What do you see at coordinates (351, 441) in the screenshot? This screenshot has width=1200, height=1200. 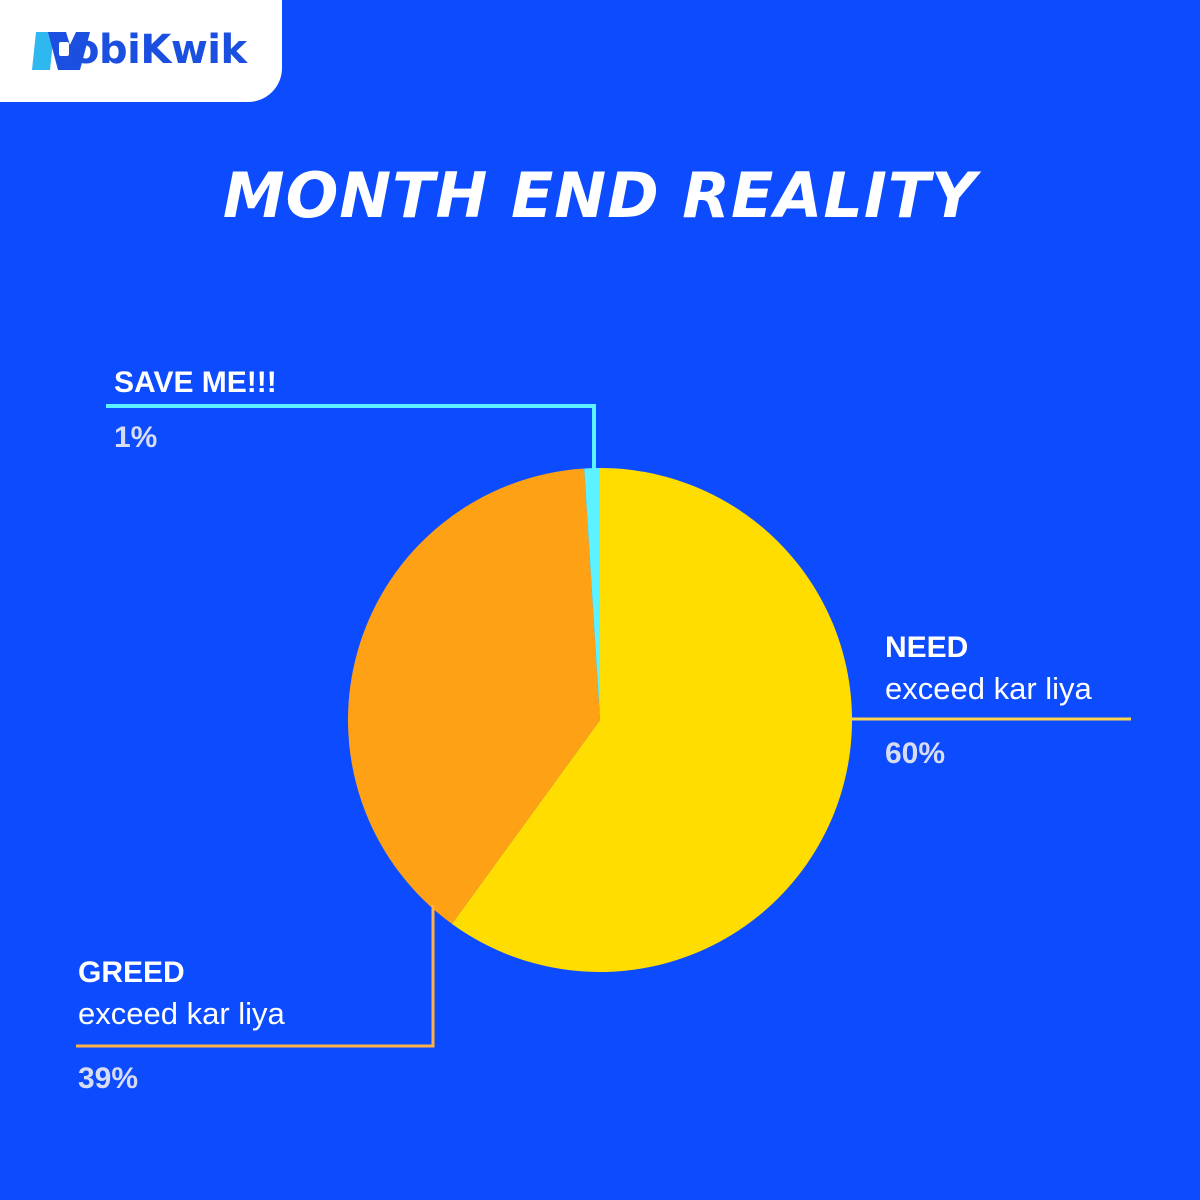 I see `leader-line-save` at bounding box center [351, 441].